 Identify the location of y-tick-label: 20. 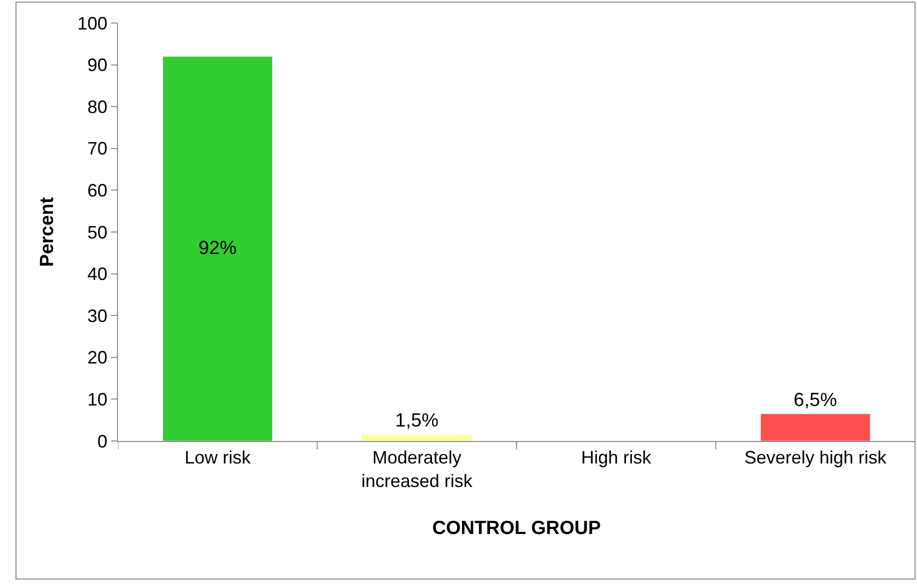
(97, 358).